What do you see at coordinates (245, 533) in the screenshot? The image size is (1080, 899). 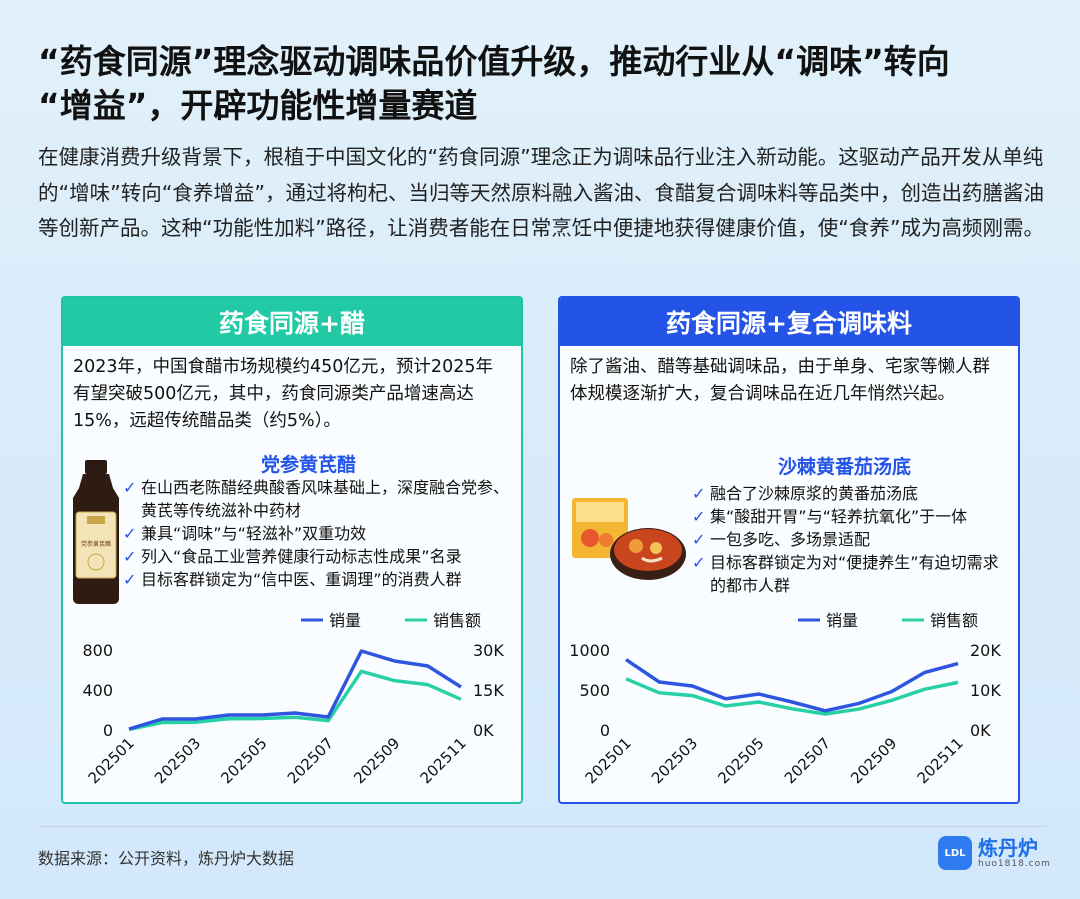 I see `list-item: ✓ 兼具“调味”与“轻滋补”双重功效` at bounding box center [245, 533].